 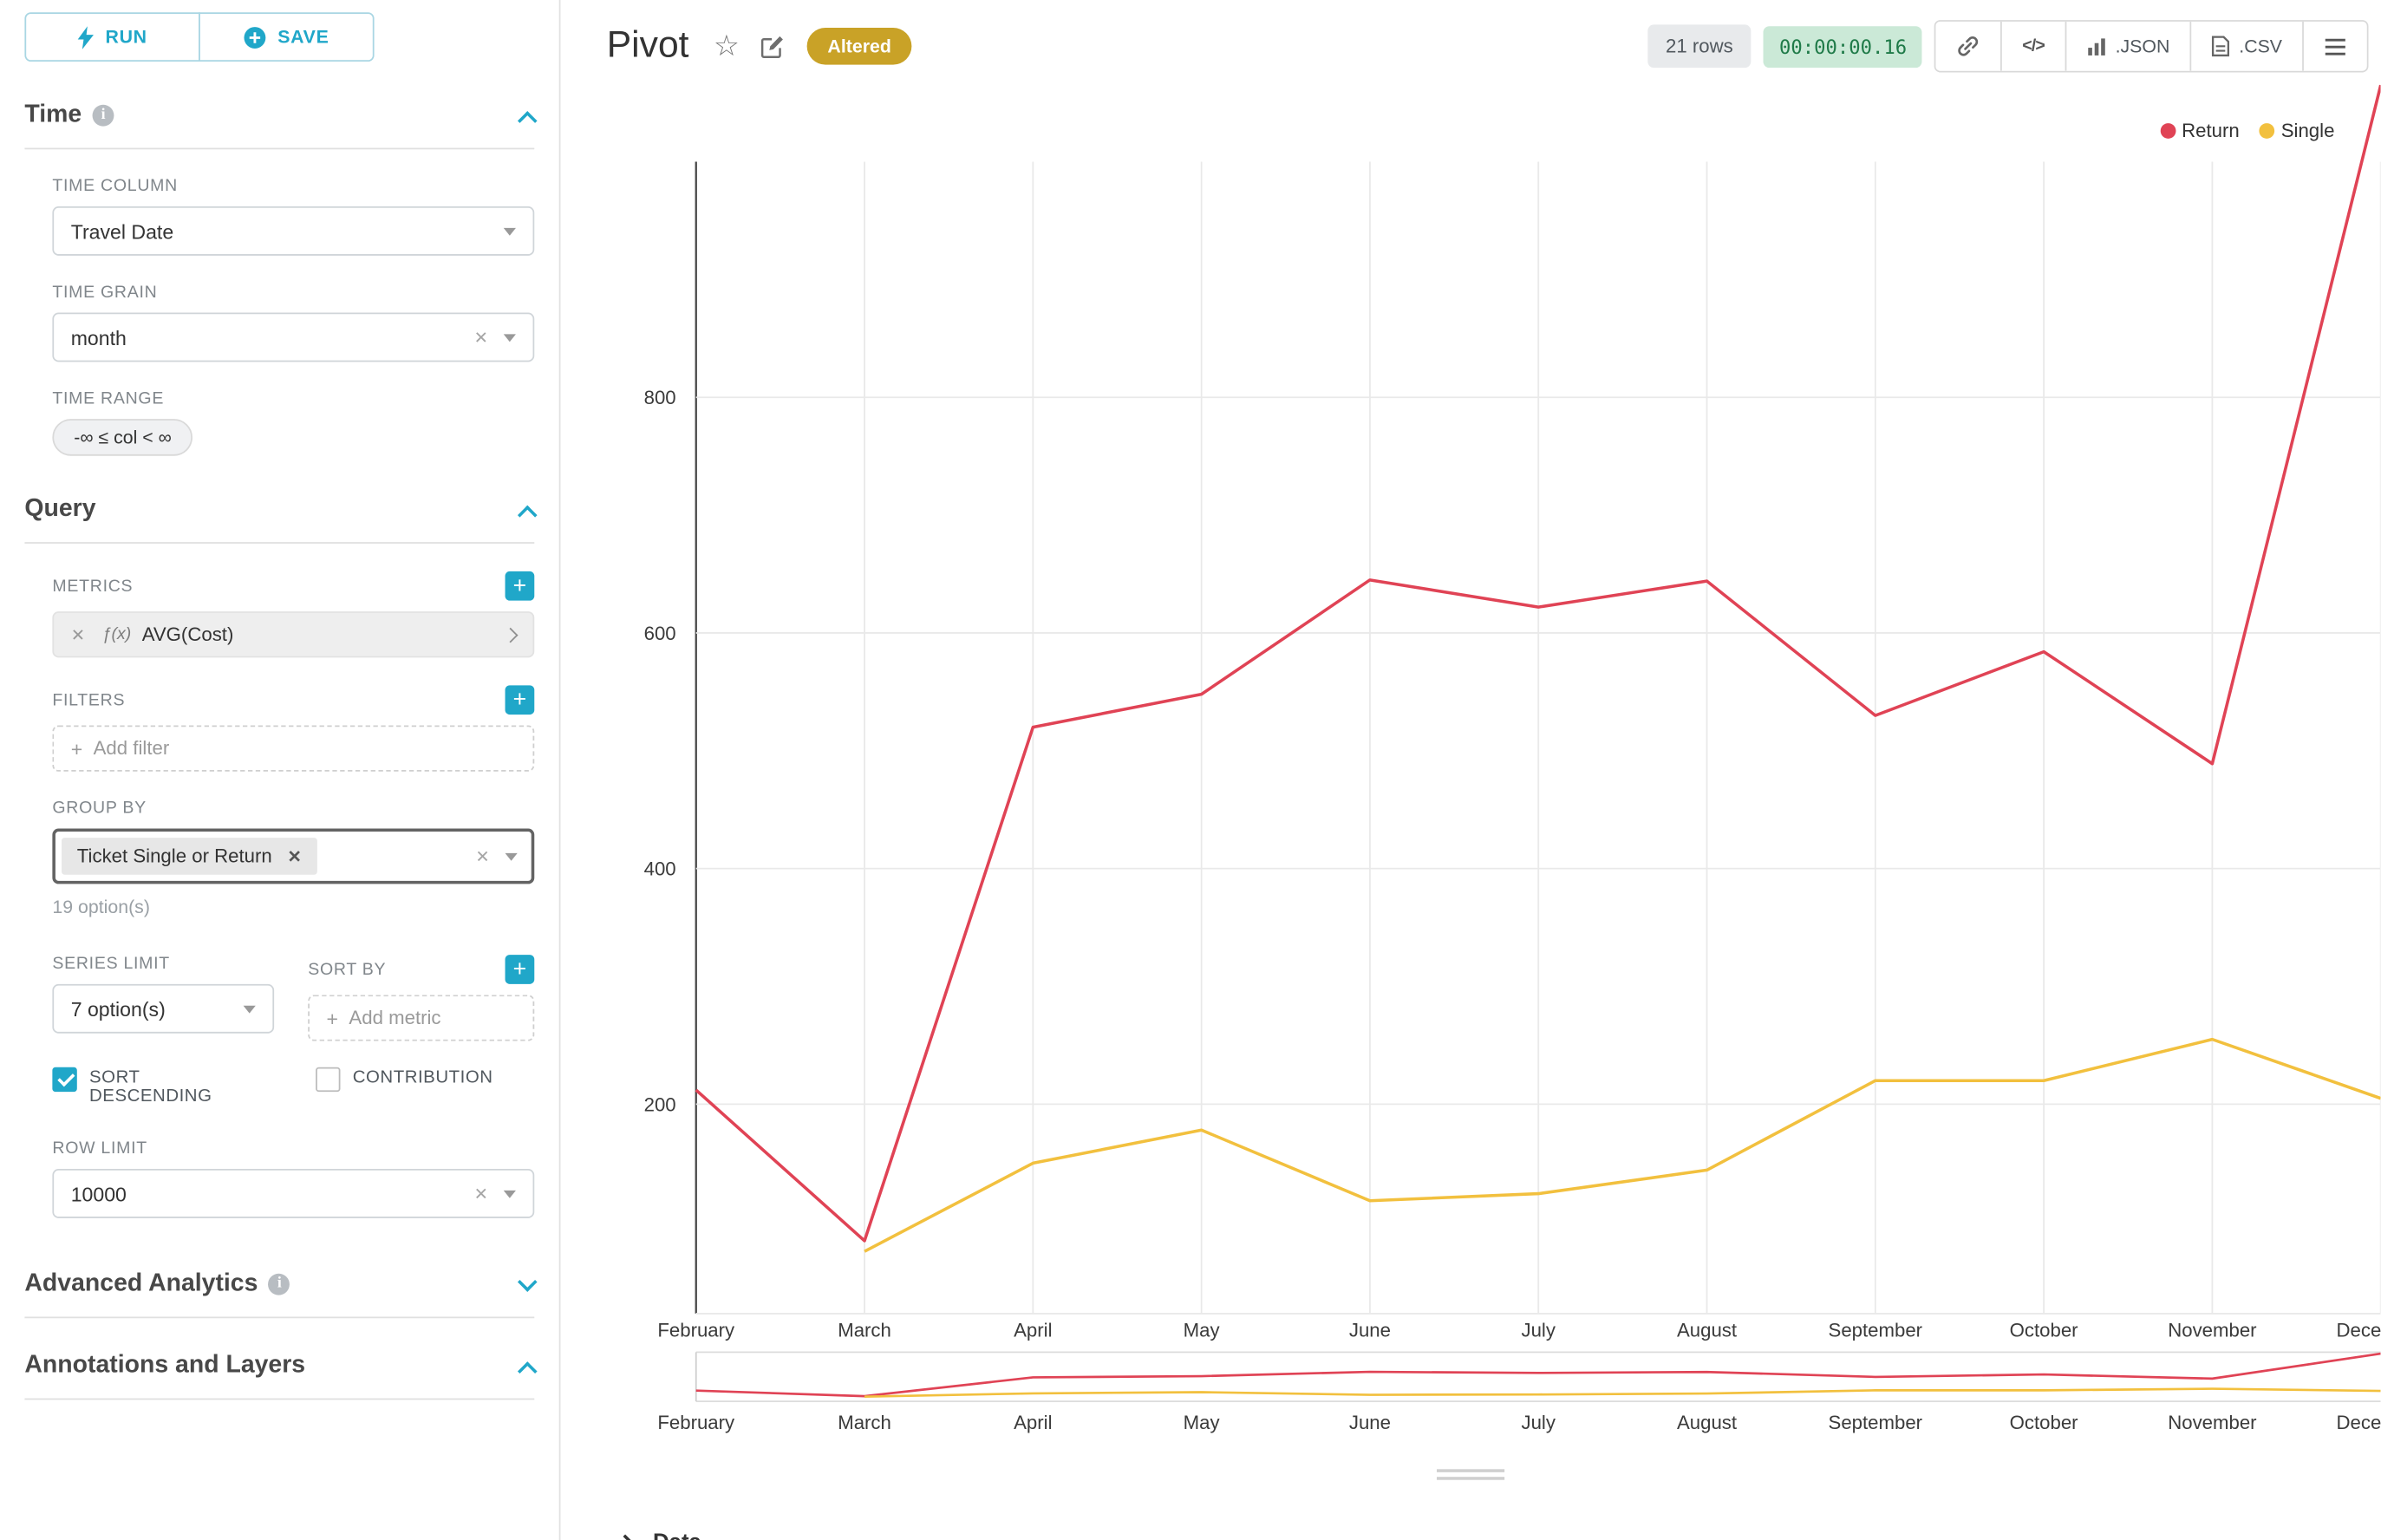 What do you see at coordinates (773, 46) in the screenshot?
I see `edit-icon` at bounding box center [773, 46].